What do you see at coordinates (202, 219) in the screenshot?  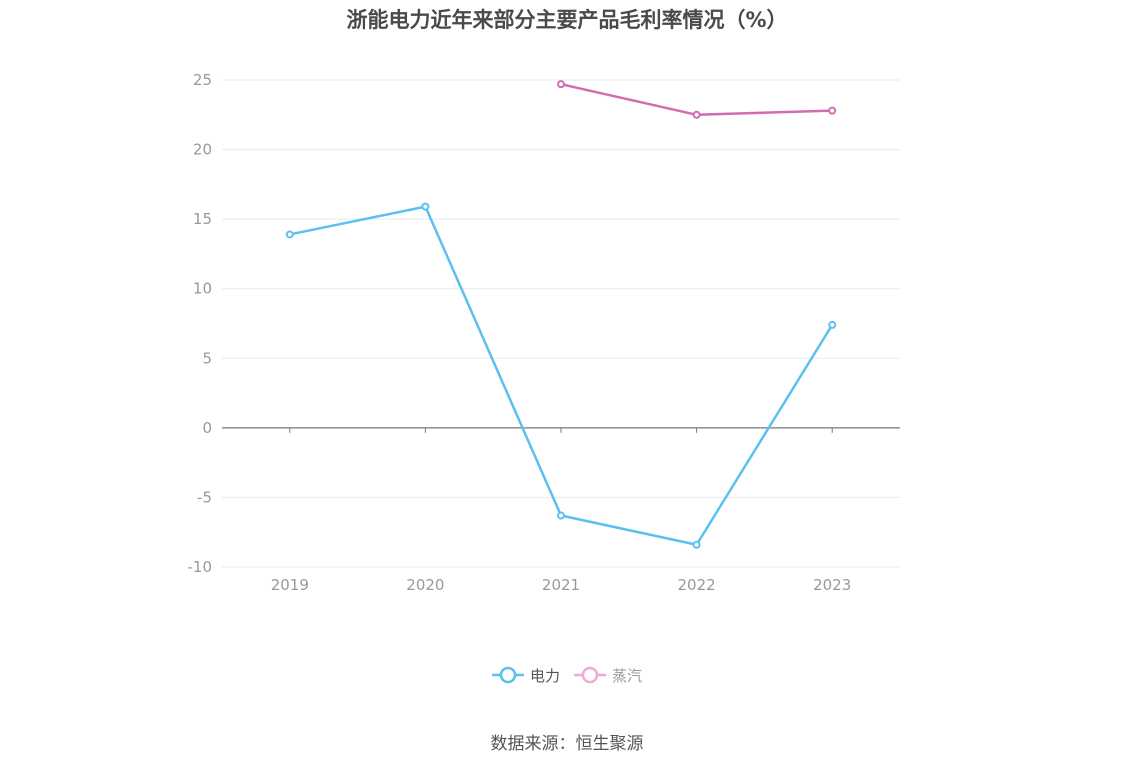 I see `y-tick-label: 15` at bounding box center [202, 219].